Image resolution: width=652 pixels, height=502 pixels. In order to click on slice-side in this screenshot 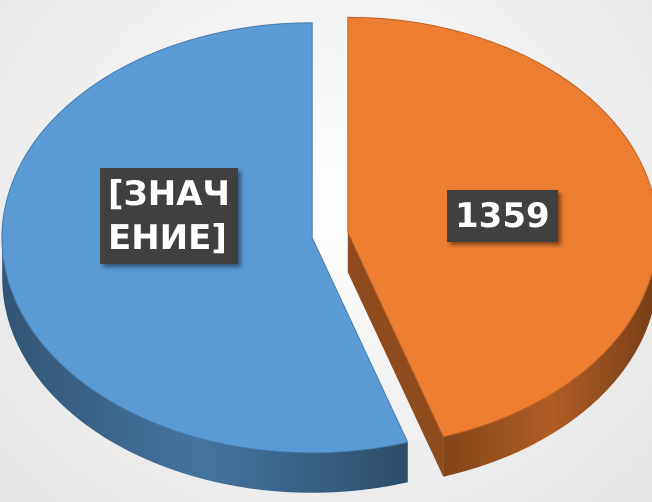, I will do `click(395, 354)`.